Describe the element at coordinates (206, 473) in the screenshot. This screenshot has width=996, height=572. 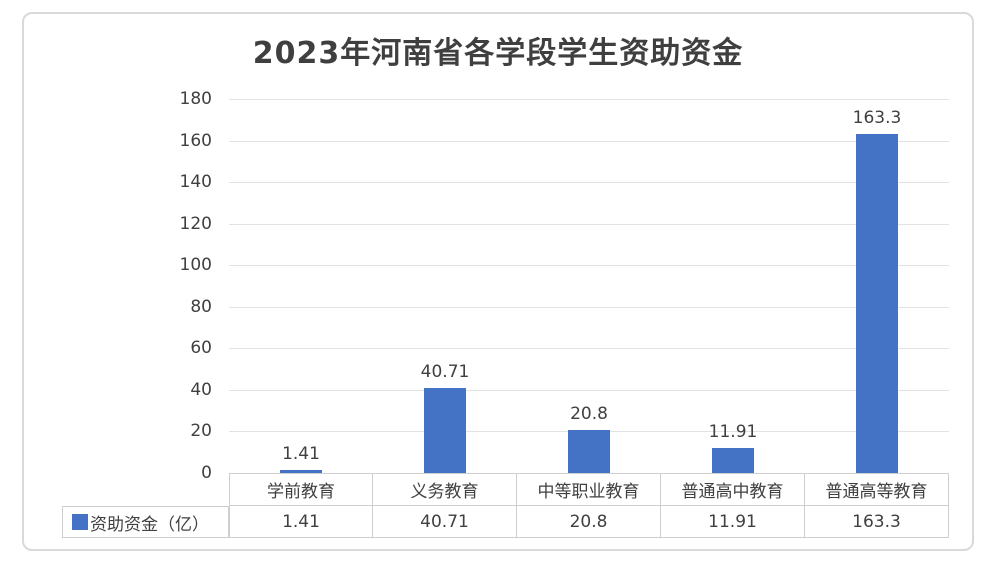
I see `y-axis-tick-label: 0` at that location.